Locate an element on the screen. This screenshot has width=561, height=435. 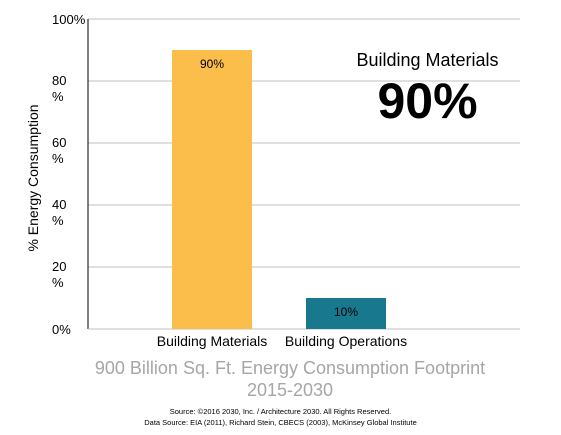
y-tick-label: 100% is located at coordinates (69, 19).